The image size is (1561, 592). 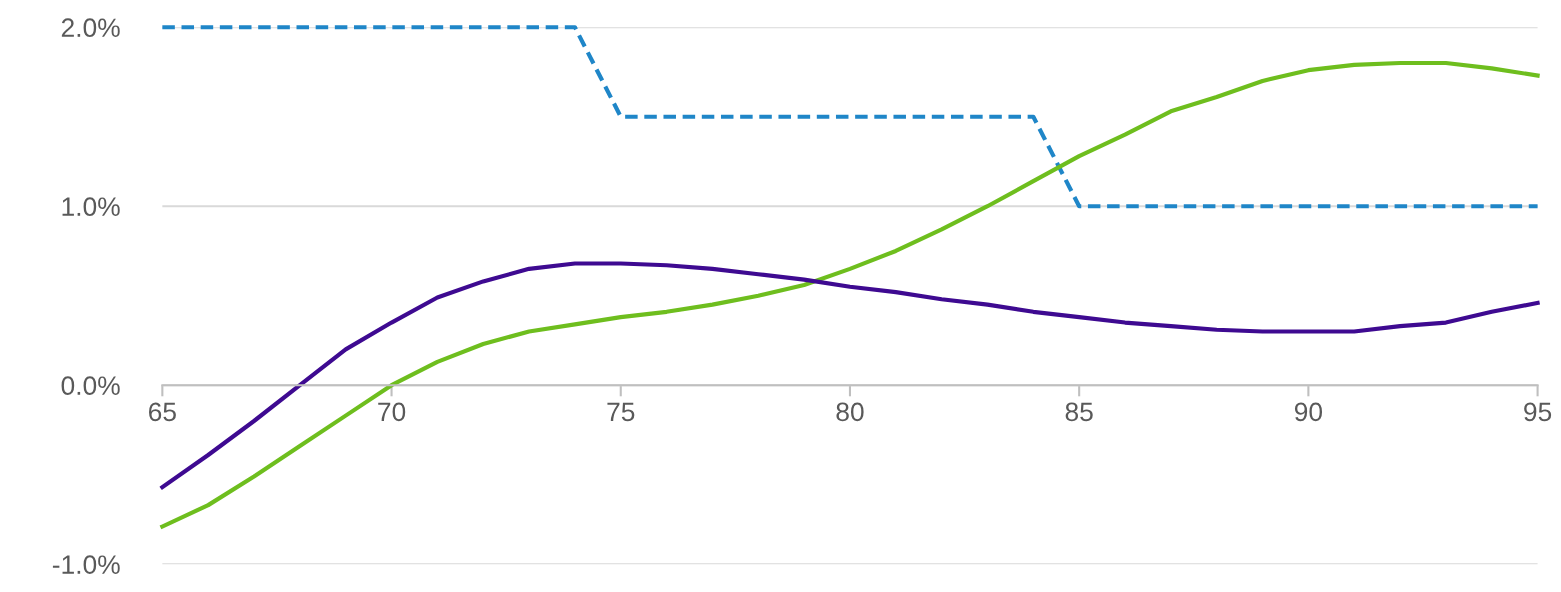 What do you see at coordinates (621, 412) in the screenshot?
I see `x-tick-label: 75` at bounding box center [621, 412].